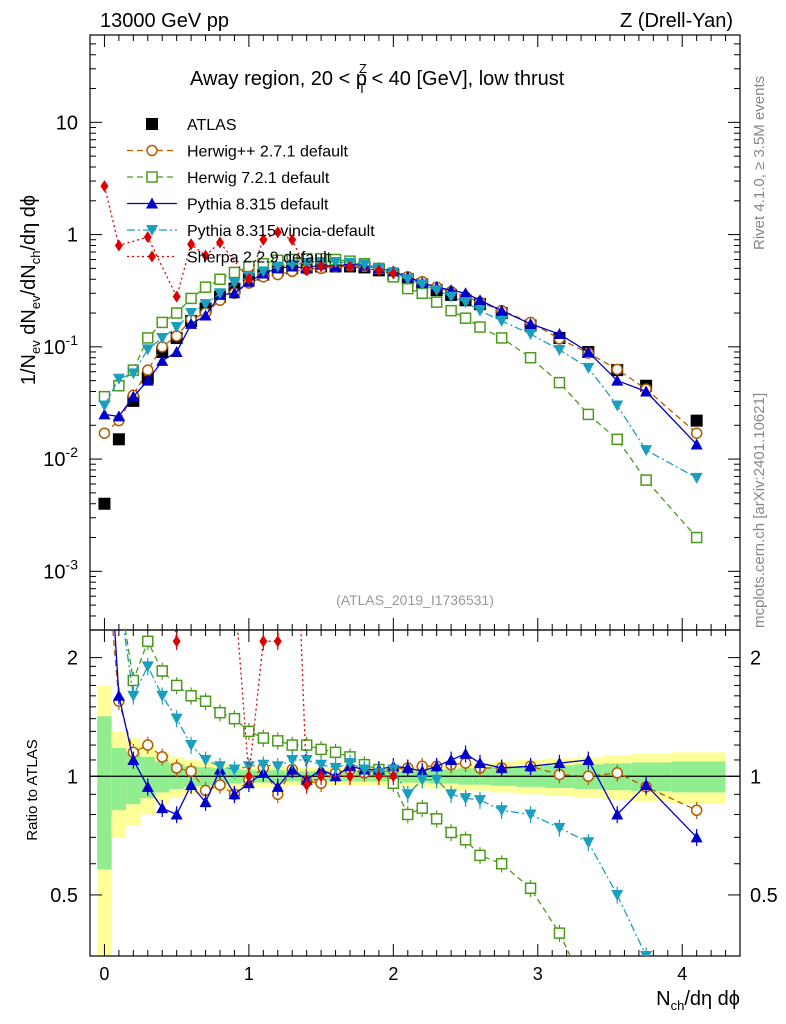 This screenshot has width=786, height=1024. I want to click on y-axis-label: 1/Nev dNev/dNch/dη dϕ, so click(30, 290).